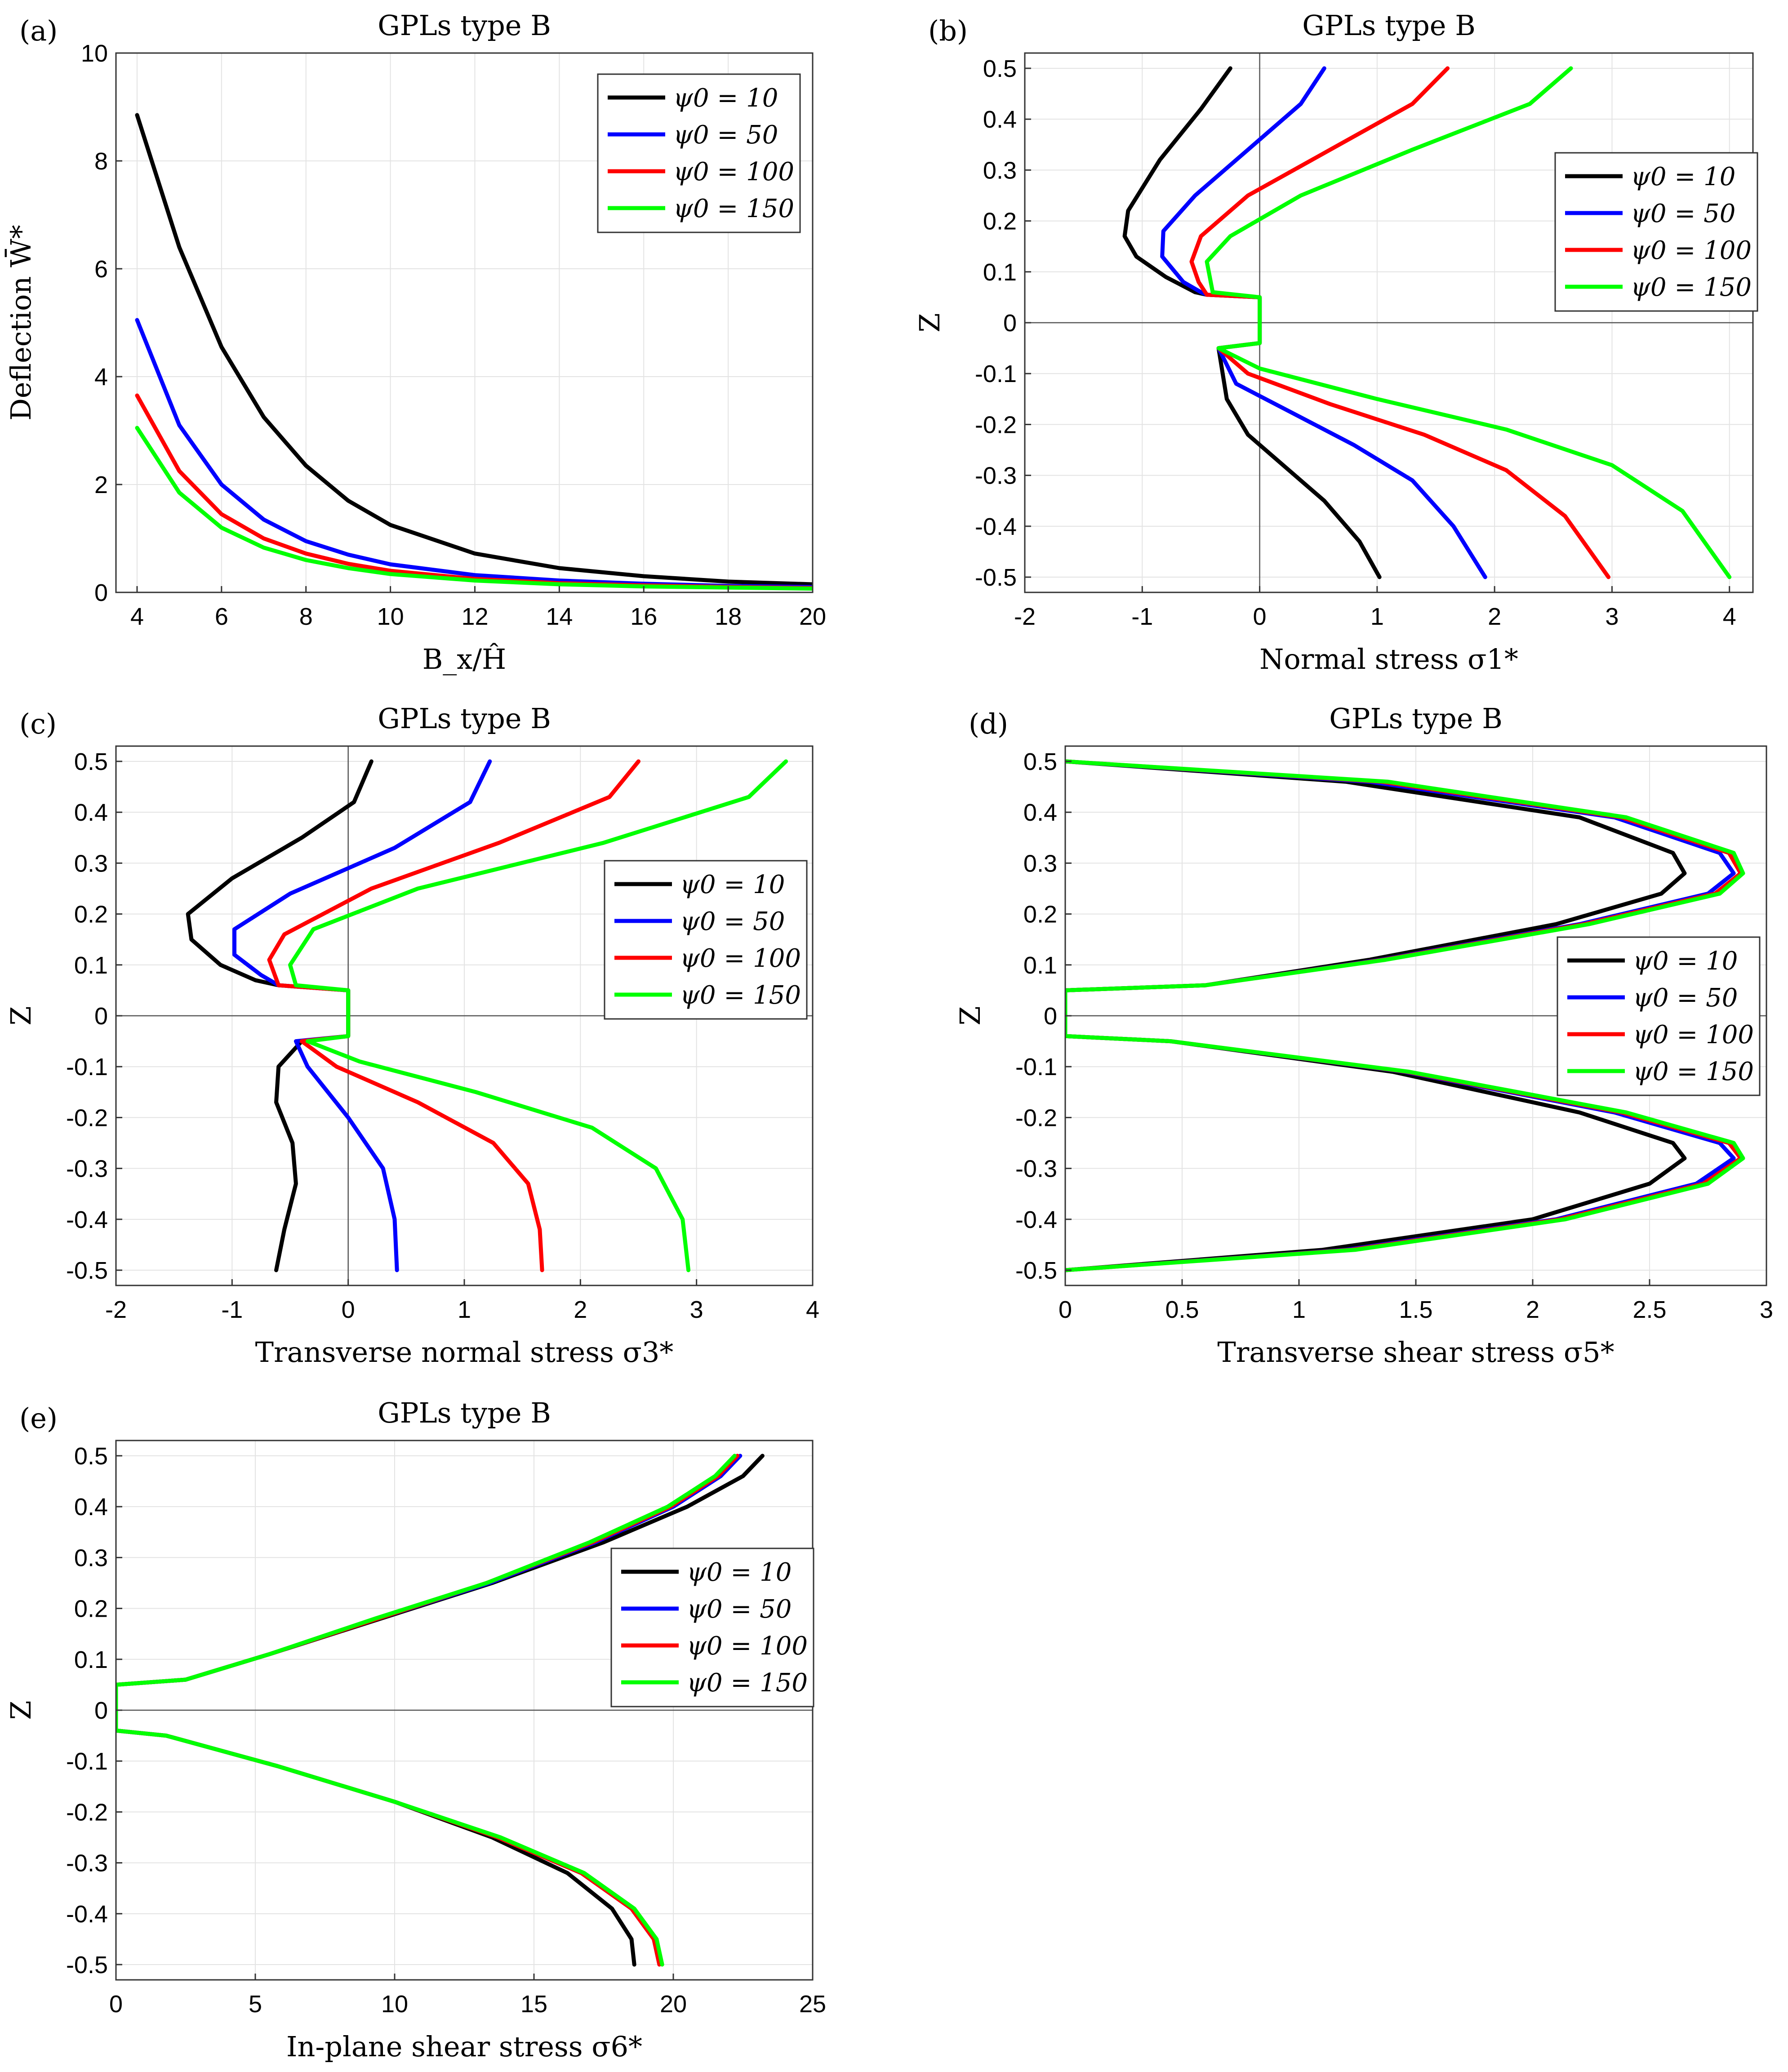 The height and width of the screenshot is (2072, 1788). I want to click on x-tick-label: 6, so click(221, 616).